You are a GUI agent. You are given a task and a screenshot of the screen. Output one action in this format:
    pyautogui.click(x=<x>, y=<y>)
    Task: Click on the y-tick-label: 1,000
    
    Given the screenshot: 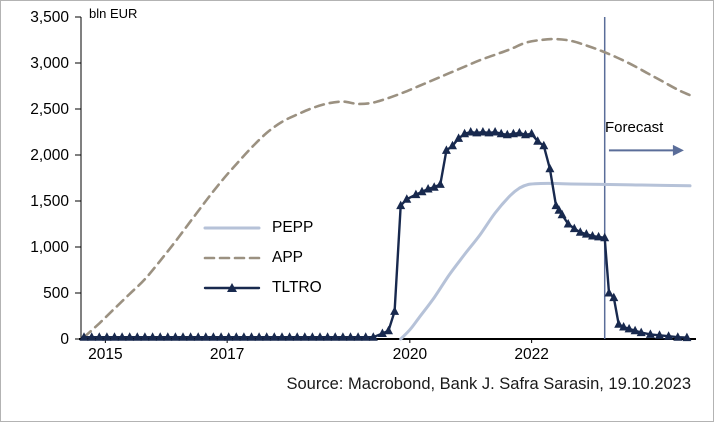 What is the action you would take?
    pyautogui.click(x=49, y=247)
    